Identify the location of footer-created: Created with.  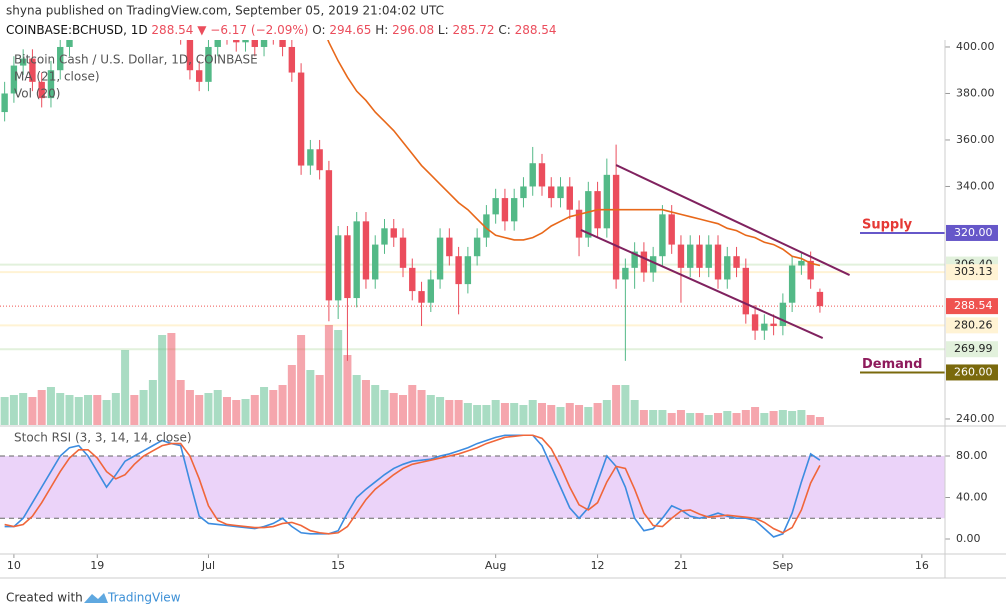
(44, 598).